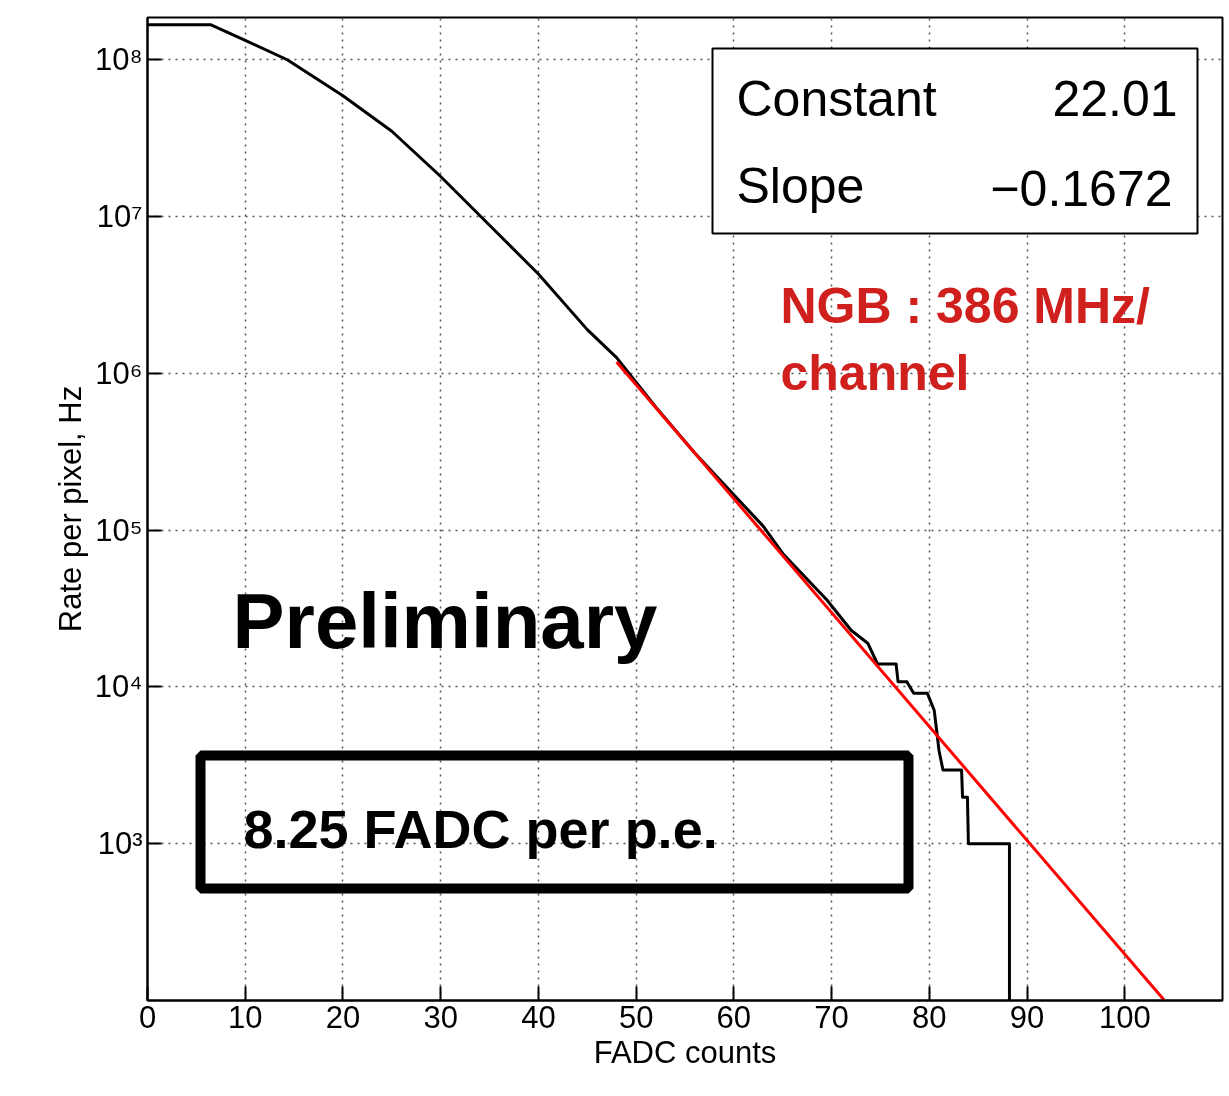 This screenshot has height=1096, width=1229. What do you see at coordinates (445, 620) in the screenshot?
I see `annotation: Preliminary` at bounding box center [445, 620].